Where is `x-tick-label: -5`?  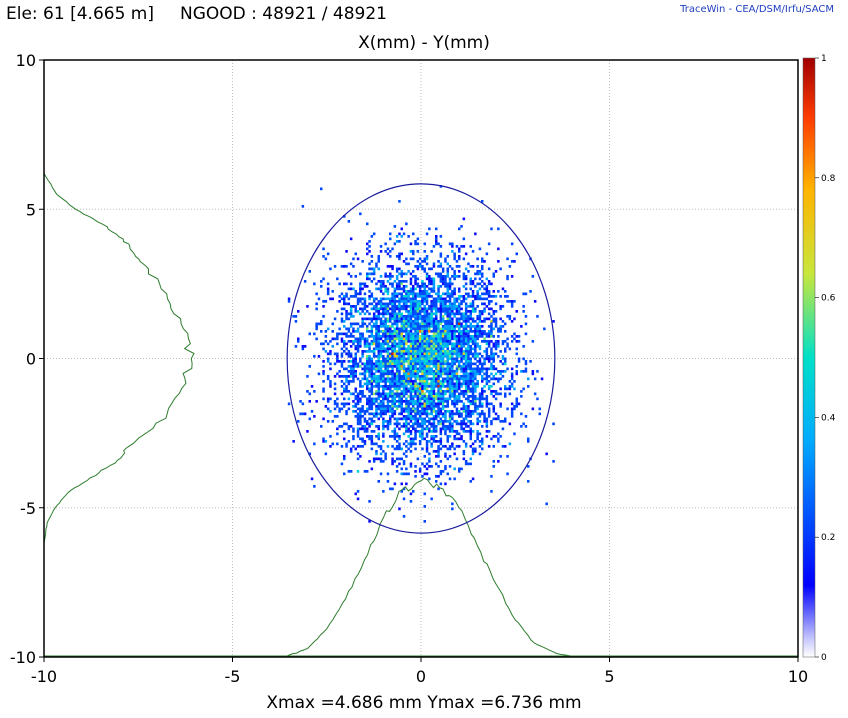
x-tick-label: -5 is located at coordinates (233, 676).